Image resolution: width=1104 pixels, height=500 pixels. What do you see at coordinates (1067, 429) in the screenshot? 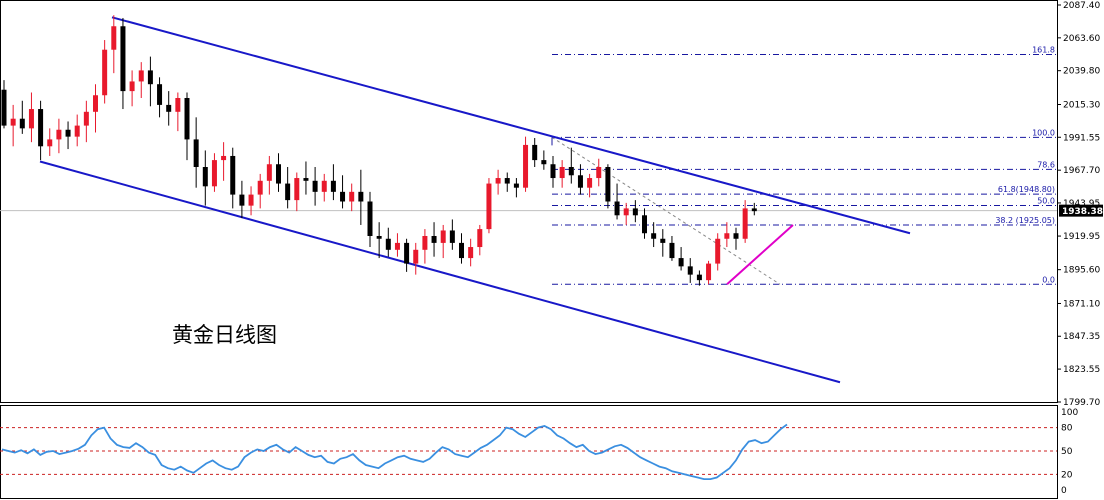
I see `rsi-tick-label: 80` at bounding box center [1067, 429].